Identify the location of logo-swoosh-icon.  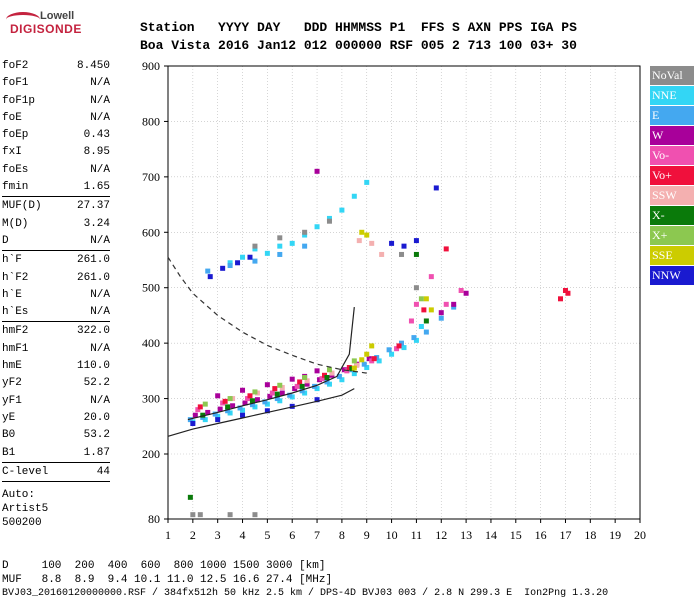
(23, 19).